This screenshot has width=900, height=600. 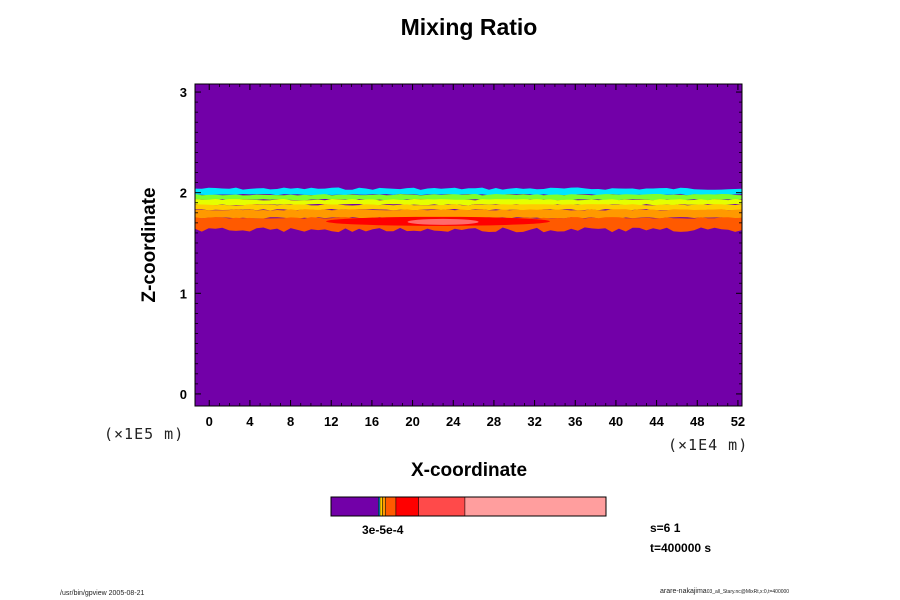 What do you see at coordinates (469, 27) in the screenshot?
I see `chart-title: Mixing Ratio` at bounding box center [469, 27].